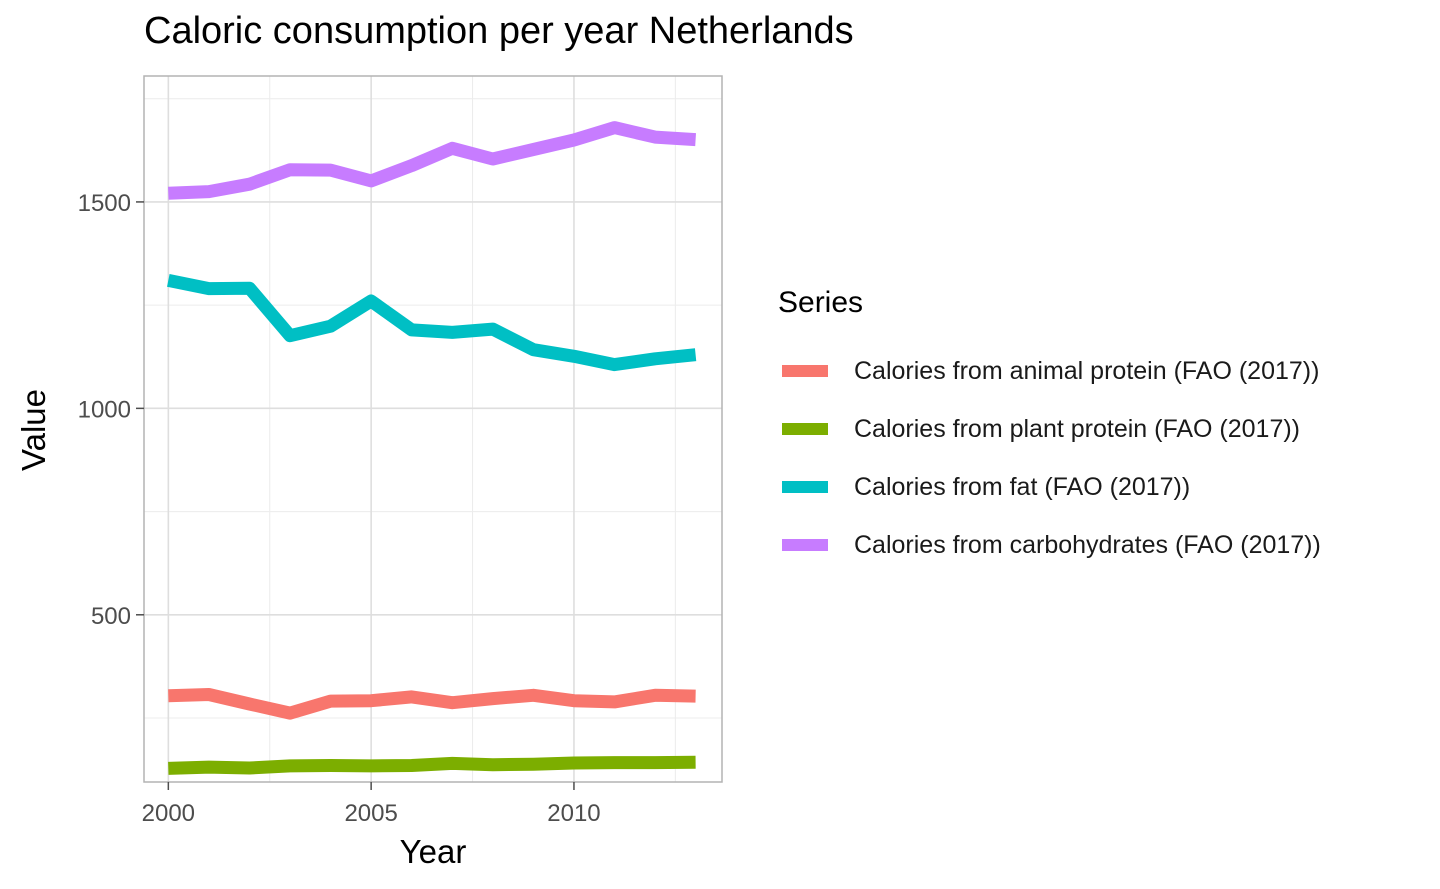 The image size is (1440, 889). What do you see at coordinates (111, 616) in the screenshot?
I see `y-tick-label: 500` at bounding box center [111, 616].